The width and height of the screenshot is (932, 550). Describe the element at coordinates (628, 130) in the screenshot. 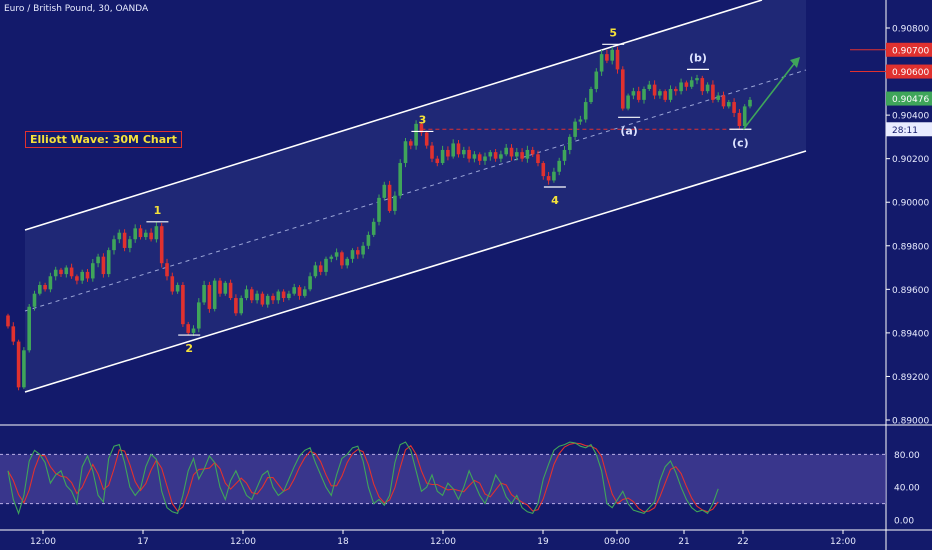

I see `wave-label-5: (a)` at that location.